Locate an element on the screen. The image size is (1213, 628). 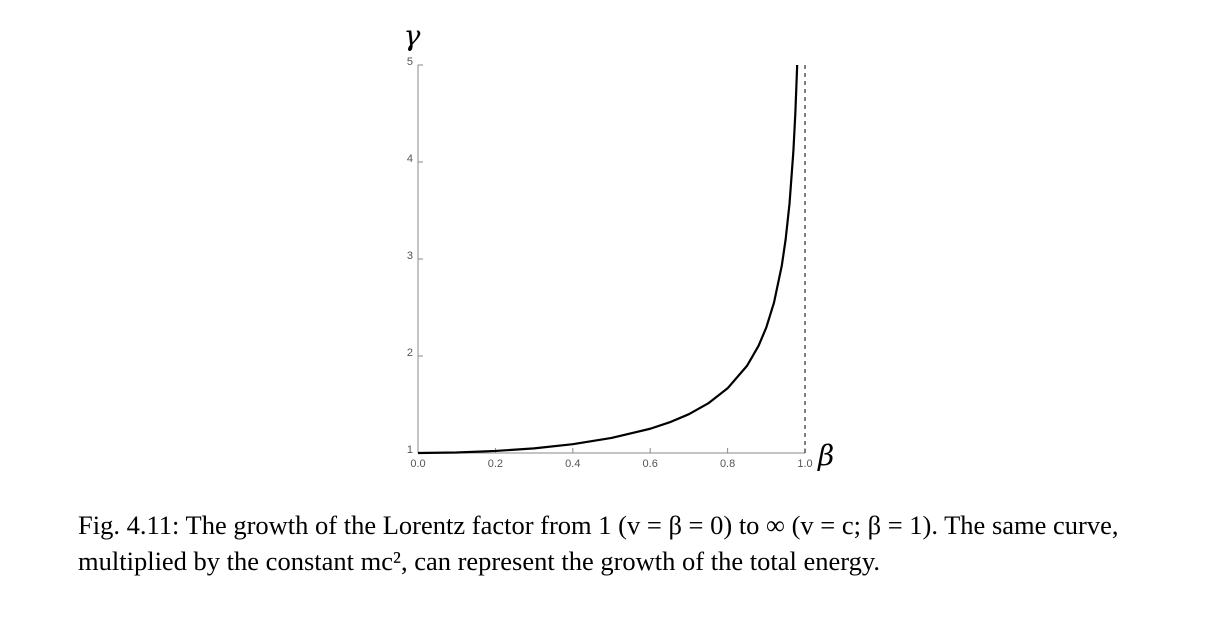
x-tick-label: 0.8 is located at coordinates (727, 464).